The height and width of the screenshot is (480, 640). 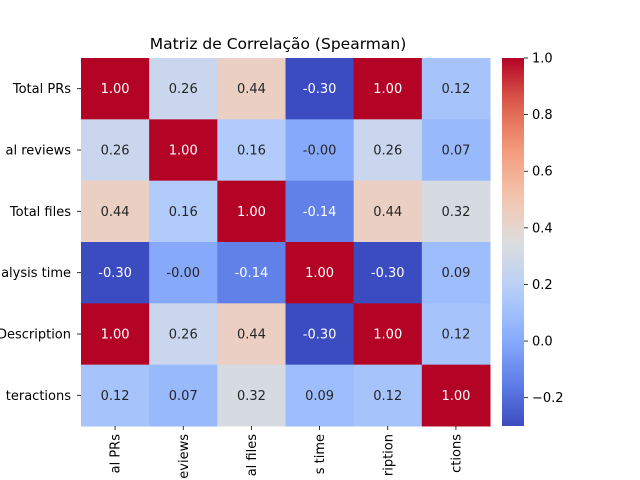 I want to click on row-tick-label: al reviews, so click(x=39, y=151).